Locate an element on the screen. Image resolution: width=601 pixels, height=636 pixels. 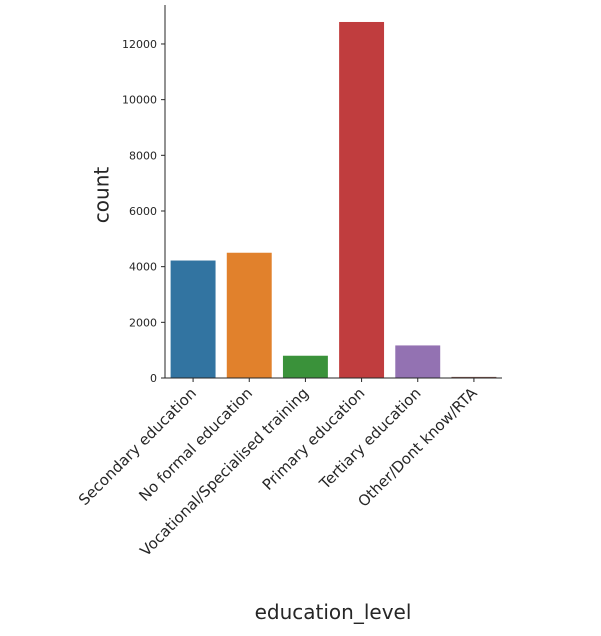
y-tick-label-5: 10000 is located at coordinates (139, 100).